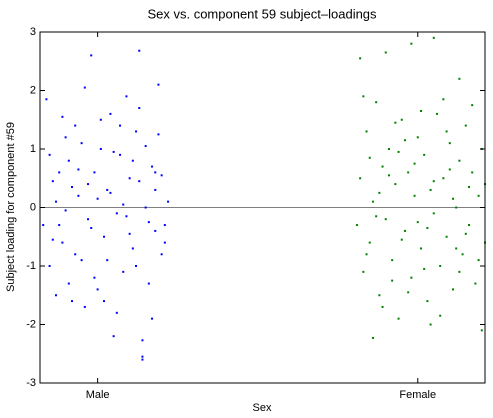 The width and height of the screenshot is (493, 418). What do you see at coordinates (31, 383) in the screenshot?
I see `y-tick-label: -3` at bounding box center [31, 383].